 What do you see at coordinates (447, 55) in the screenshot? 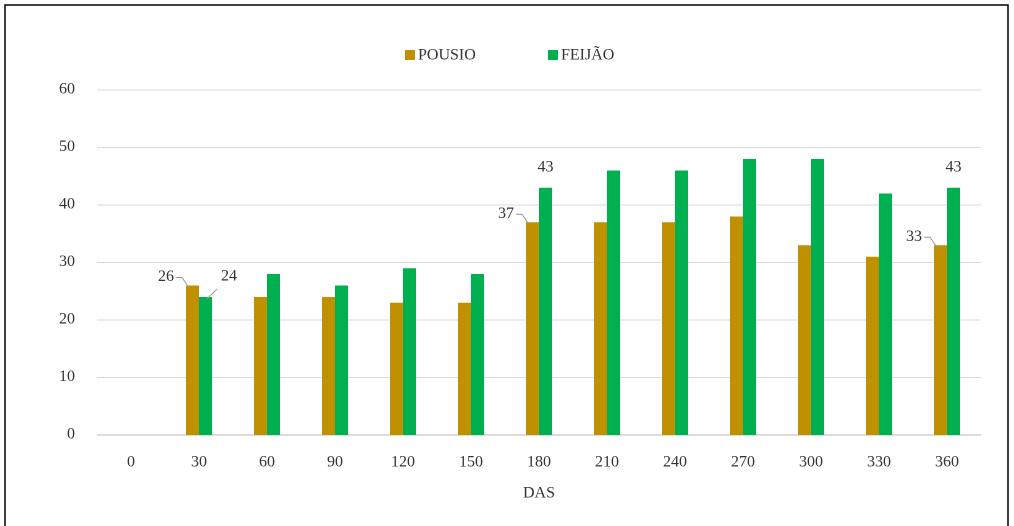
I see `legend-label: POUSIO` at bounding box center [447, 55].